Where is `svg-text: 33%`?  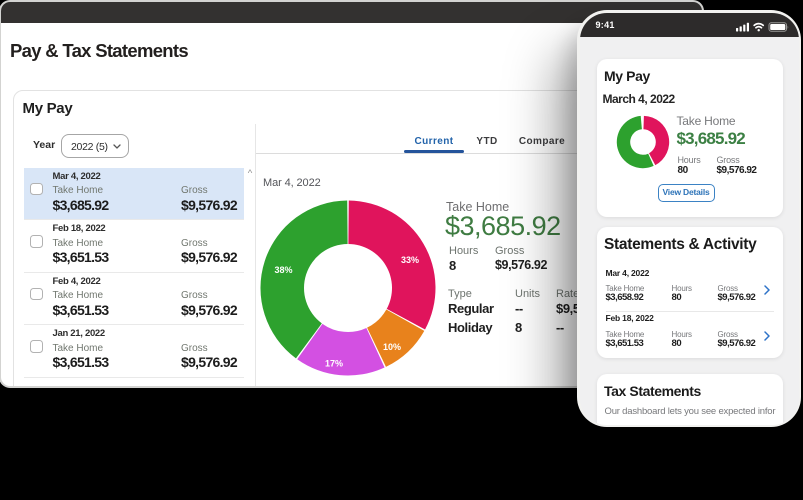
svg-text: 33% is located at coordinates (410, 260).